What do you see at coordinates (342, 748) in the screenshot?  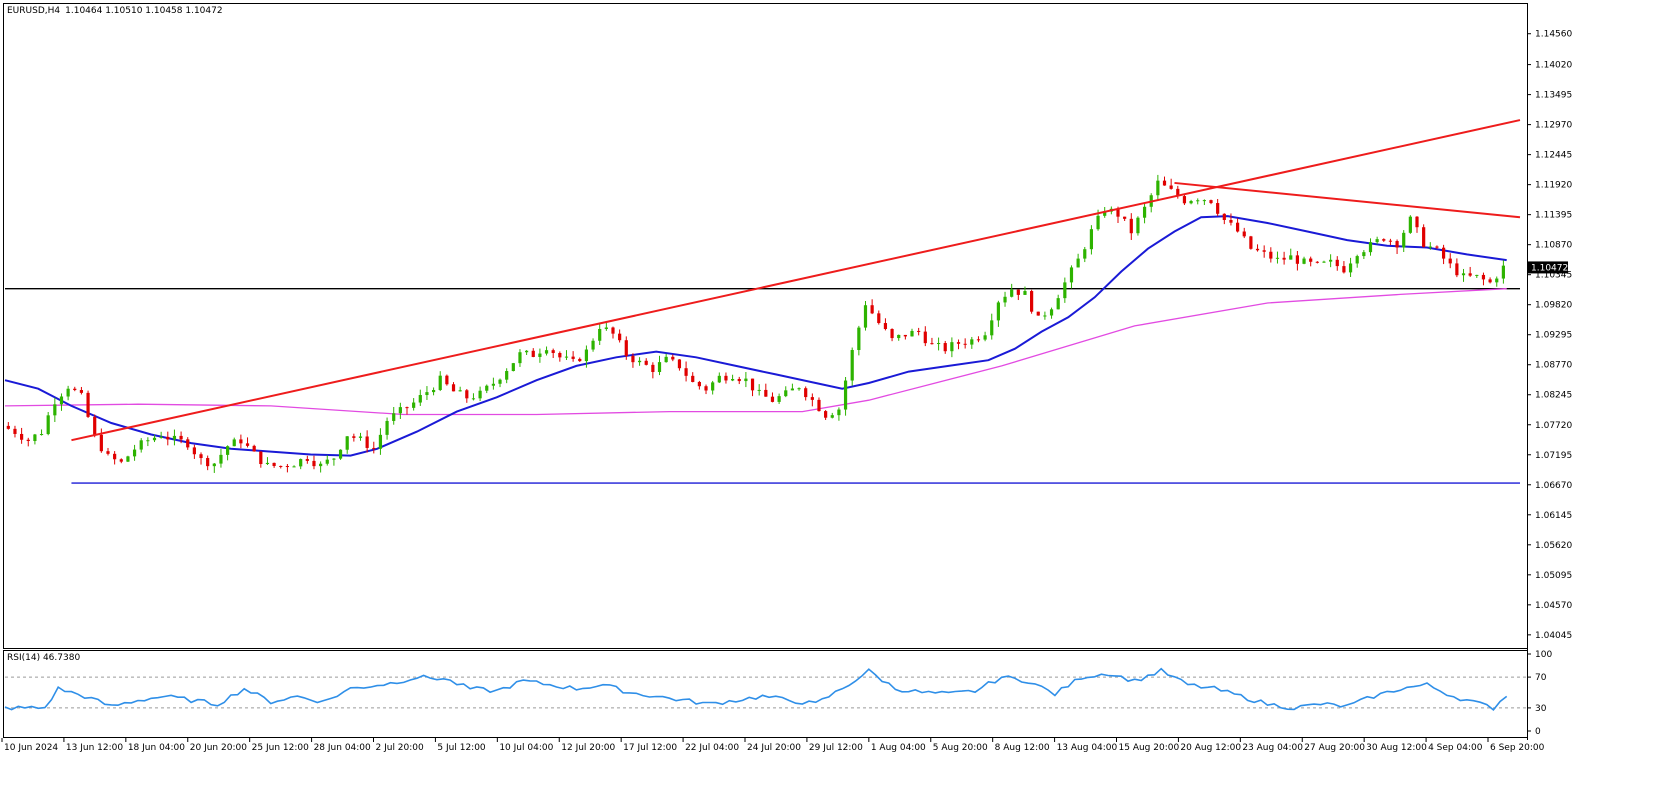 I see `time-tick-label: 28 Jun 04:00` at bounding box center [342, 748].